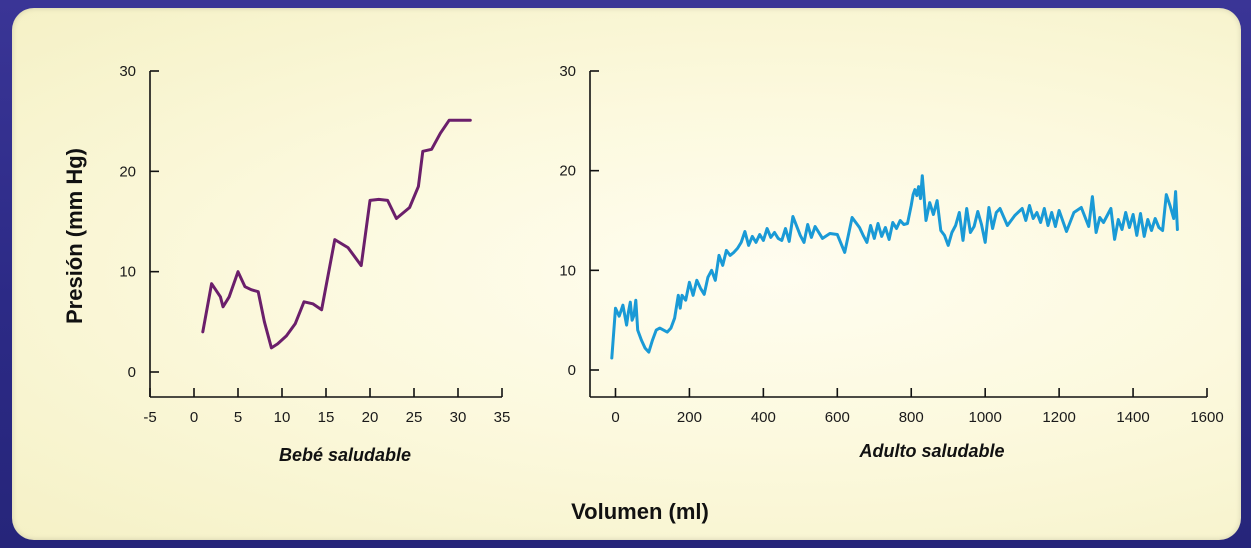 This screenshot has width=1251, height=548. What do you see at coordinates (837, 417) in the screenshot?
I see `x-tick-label: 600` at bounding box center [837, 417].